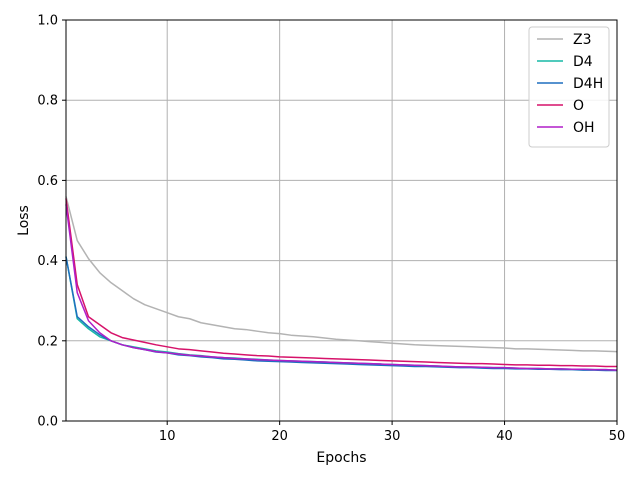 This screenshot has width=640, height=480. What do you see at coordinates (47, 101) in the screenshot?
I see `y-tick-label: 0.8` at bounding box center [47, 101].